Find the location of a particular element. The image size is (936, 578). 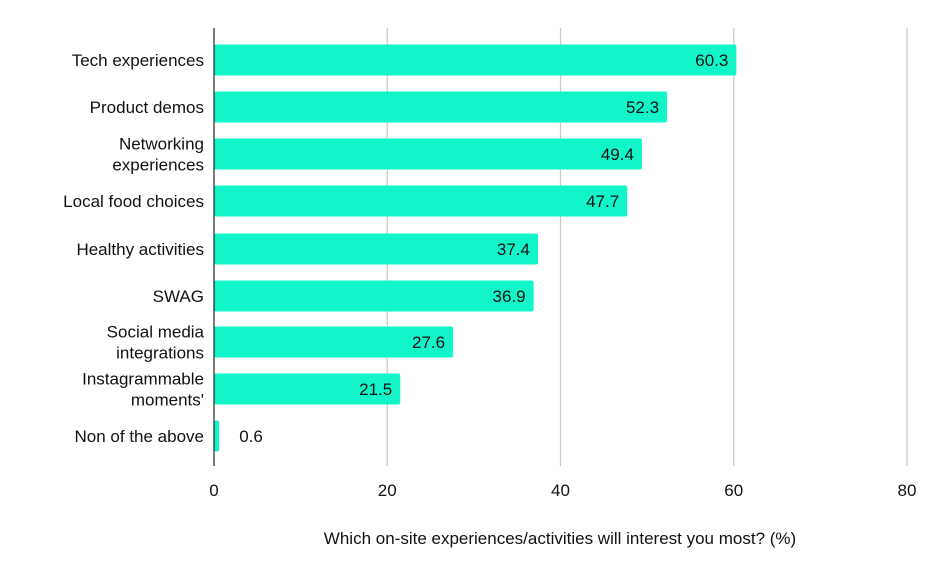

data-label: 49.4 is located at coordinates (617, 154).